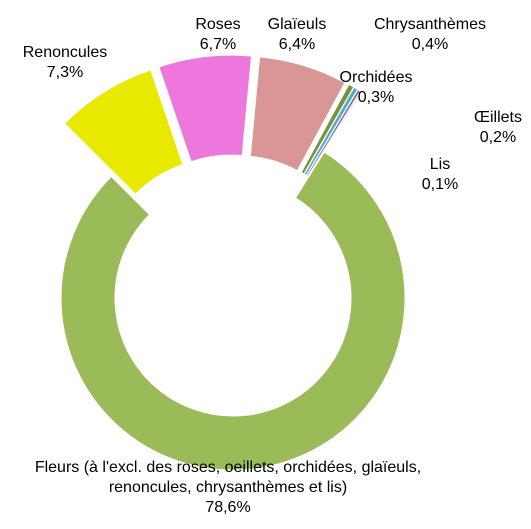  I want to click on slice-label: Roses 6,7%, so click(217, 35).